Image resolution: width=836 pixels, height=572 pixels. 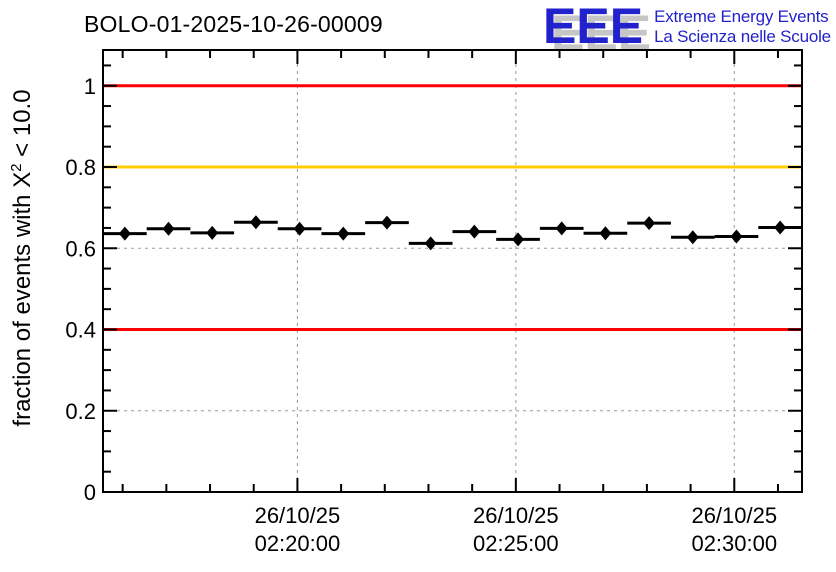 I want to click on eee-logo-acronym: EEE, so click(x=593, y=27).